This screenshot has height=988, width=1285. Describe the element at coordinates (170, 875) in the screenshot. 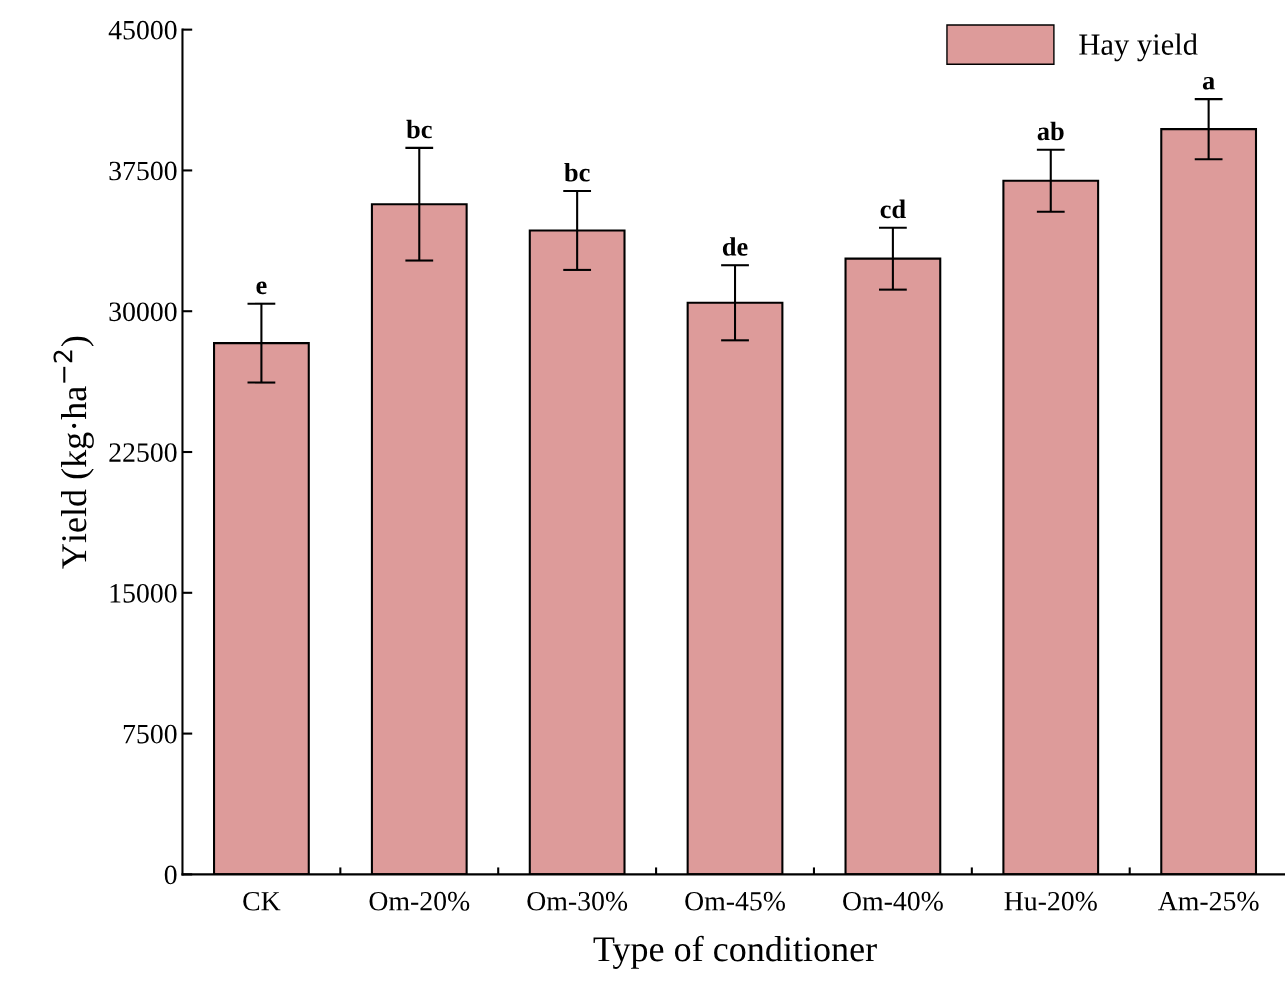

I see `y-tick-label: 0` at that location.